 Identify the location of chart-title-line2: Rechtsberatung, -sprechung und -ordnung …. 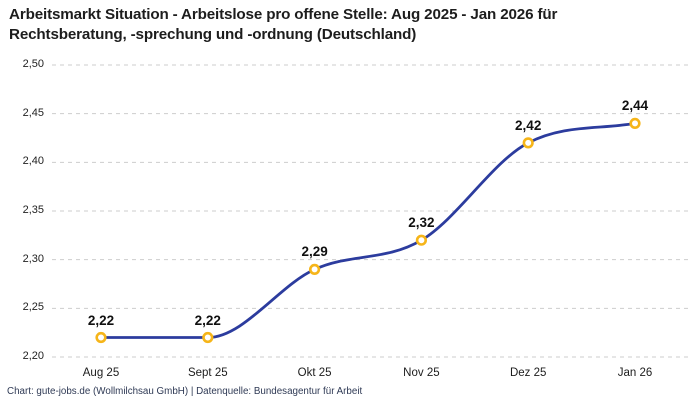
(213, 34).